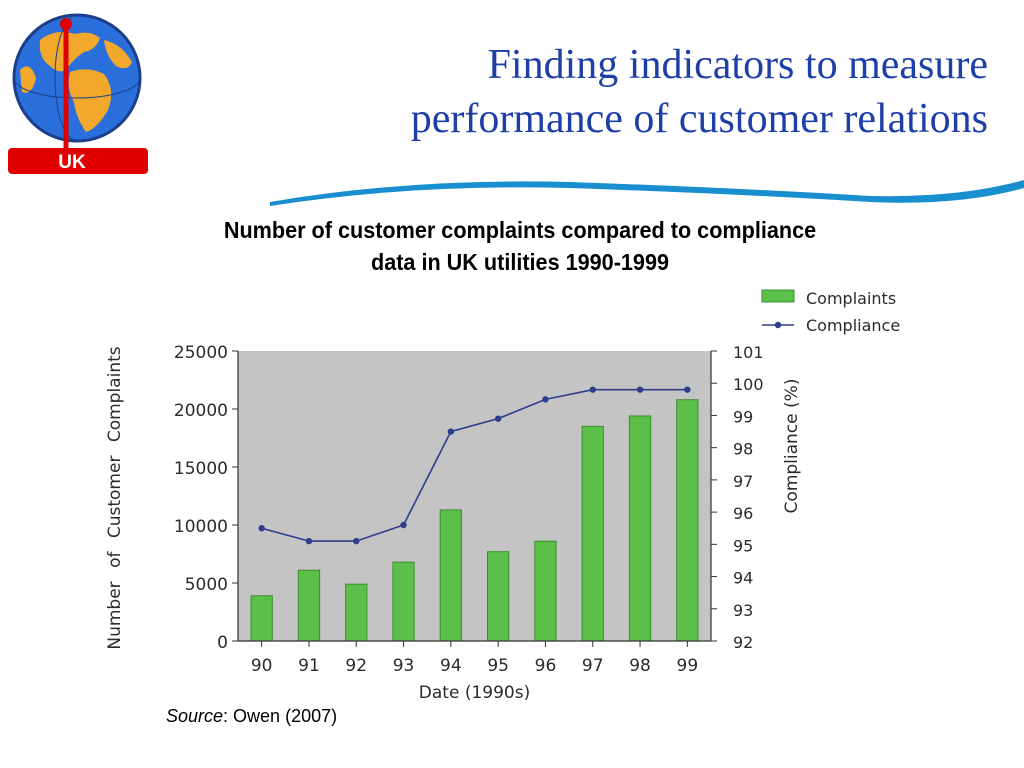 This screenshot has width=1024, height=768. I want to click on y2-tick-label-92: 92, so click(743, 642).